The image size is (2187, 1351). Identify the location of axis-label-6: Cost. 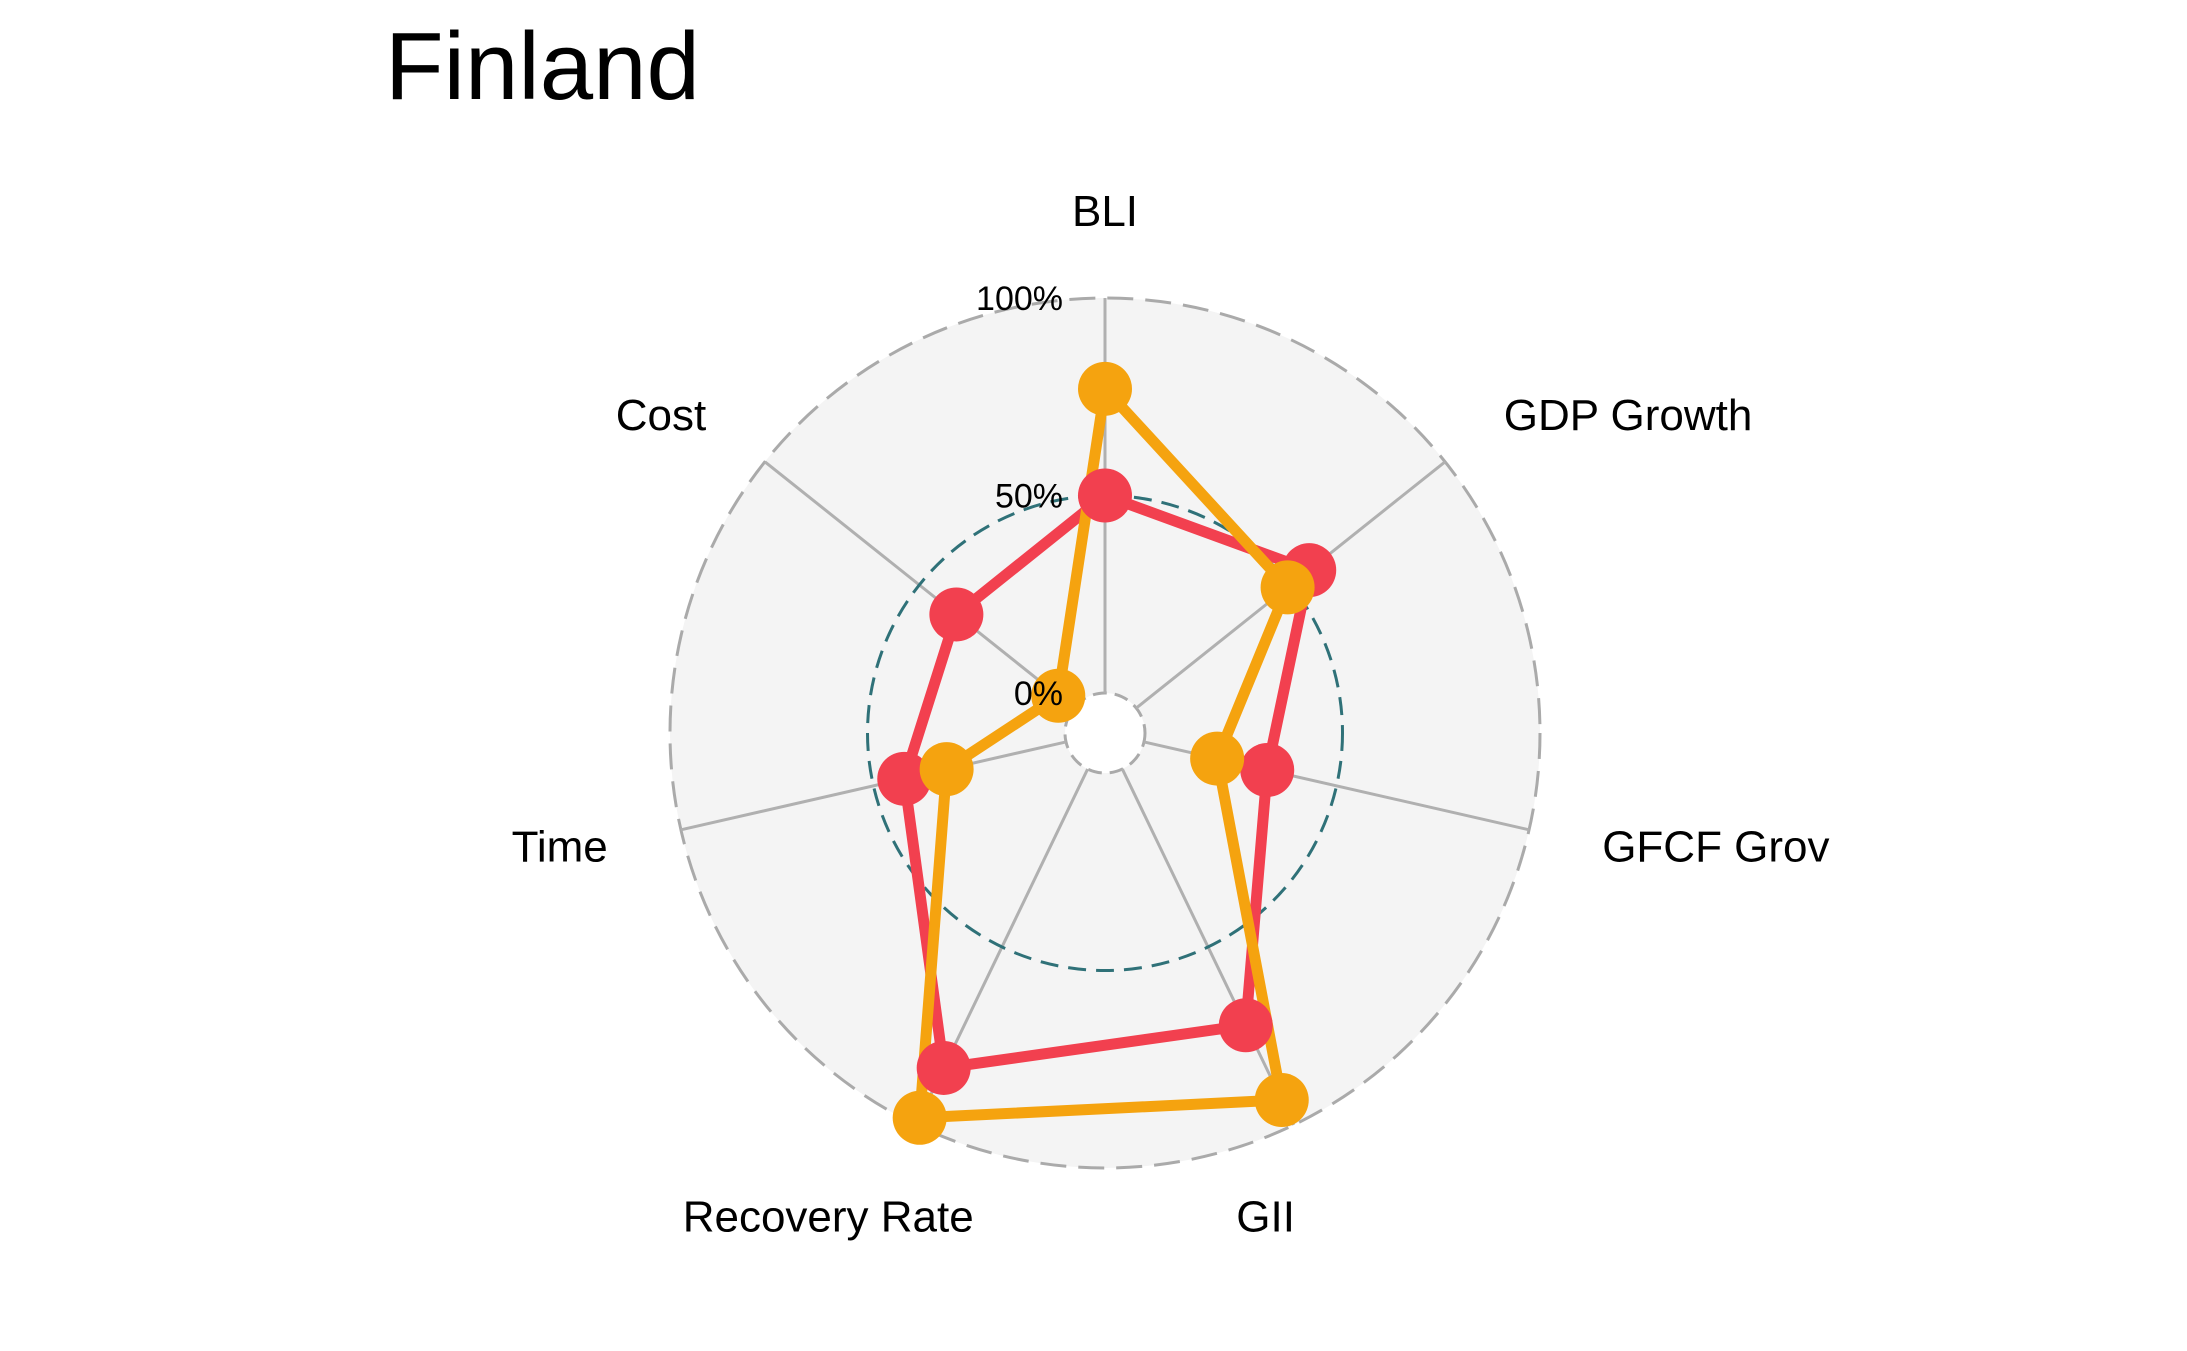
(661, 415).